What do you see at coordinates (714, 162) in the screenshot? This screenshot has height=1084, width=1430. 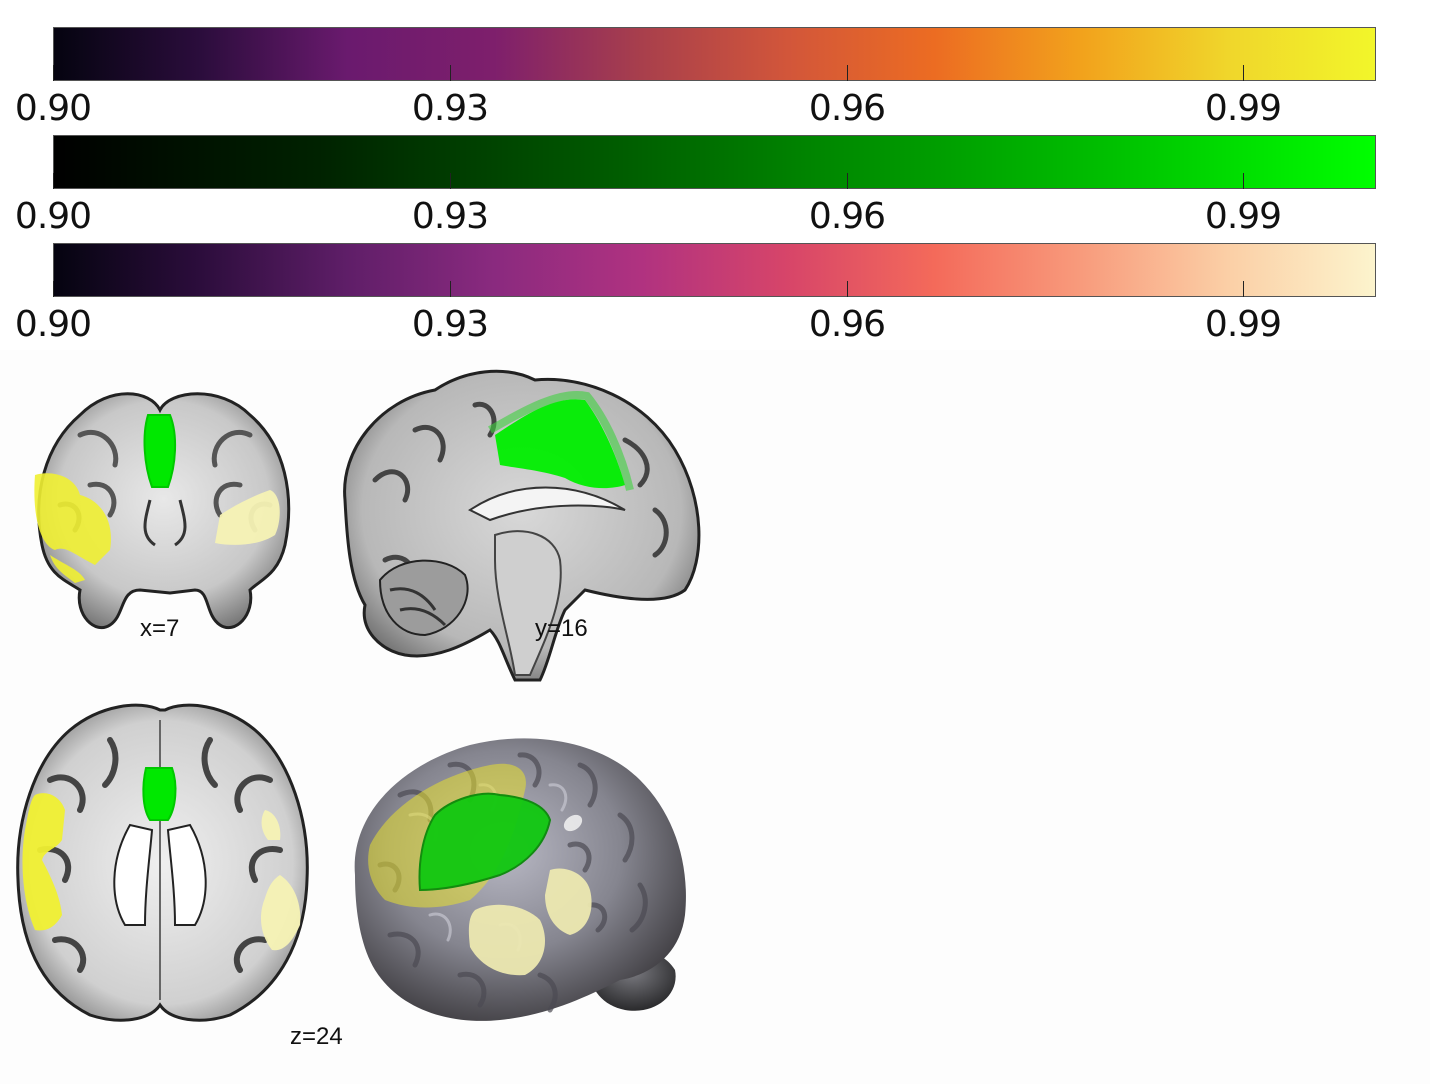 I see `colorbar-green` at bounding box center [714, 162].